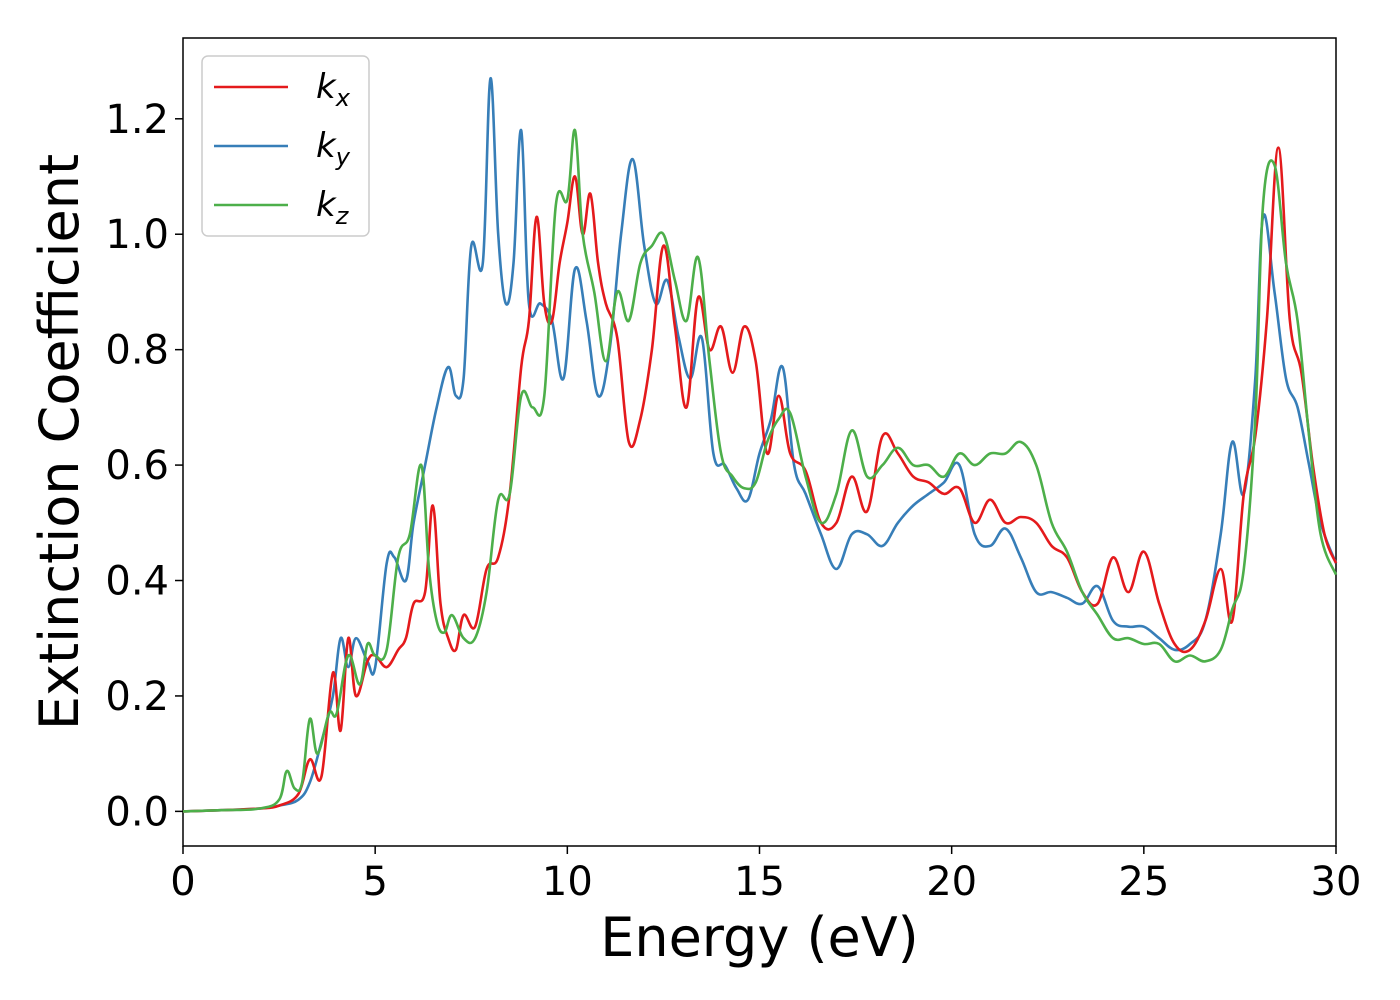  I want to click on x-tick-label: 30, so click(1336, 882).